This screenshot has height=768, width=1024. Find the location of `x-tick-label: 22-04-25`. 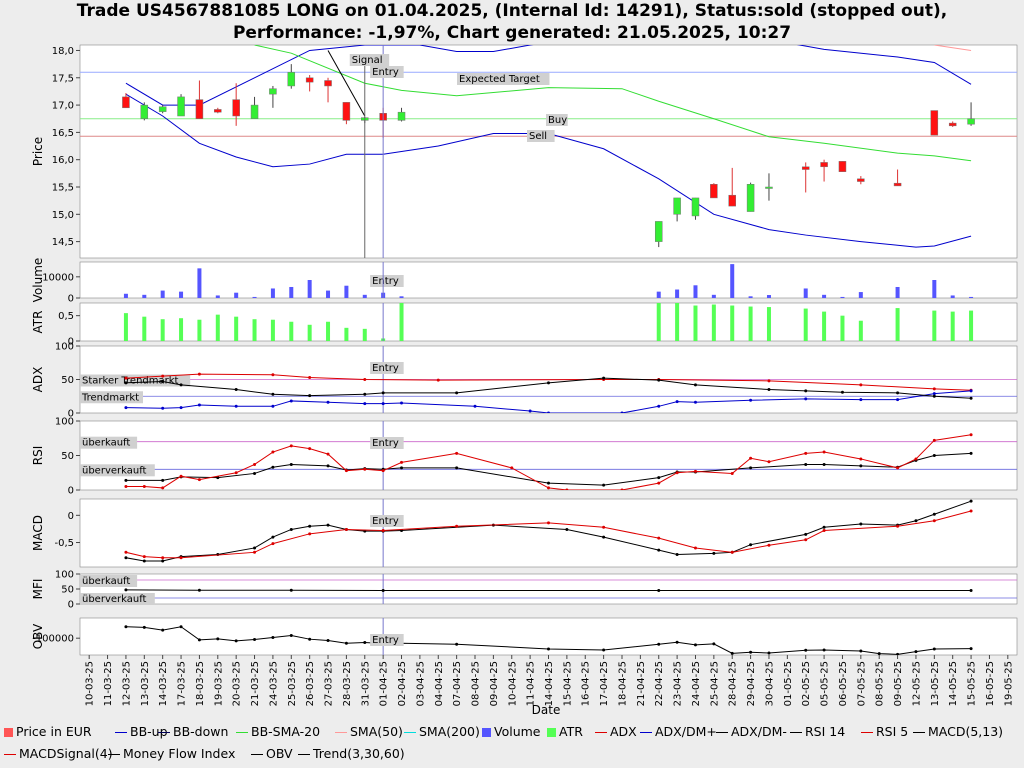

x-tick-label: 22-04-25 is located at coordinates (659, 683).